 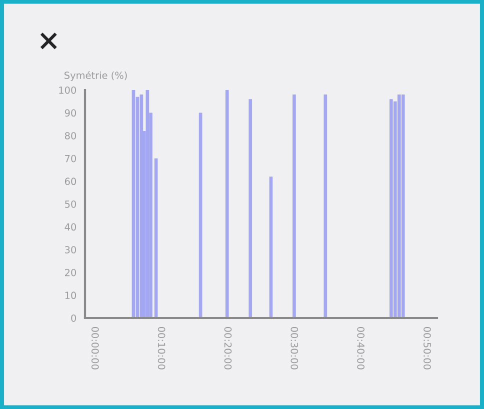 What do you see at coordinates (95, 76) in the screenshot?
I see `y-axis-title: Symétrie (%)` at bounding box center [95, 76].